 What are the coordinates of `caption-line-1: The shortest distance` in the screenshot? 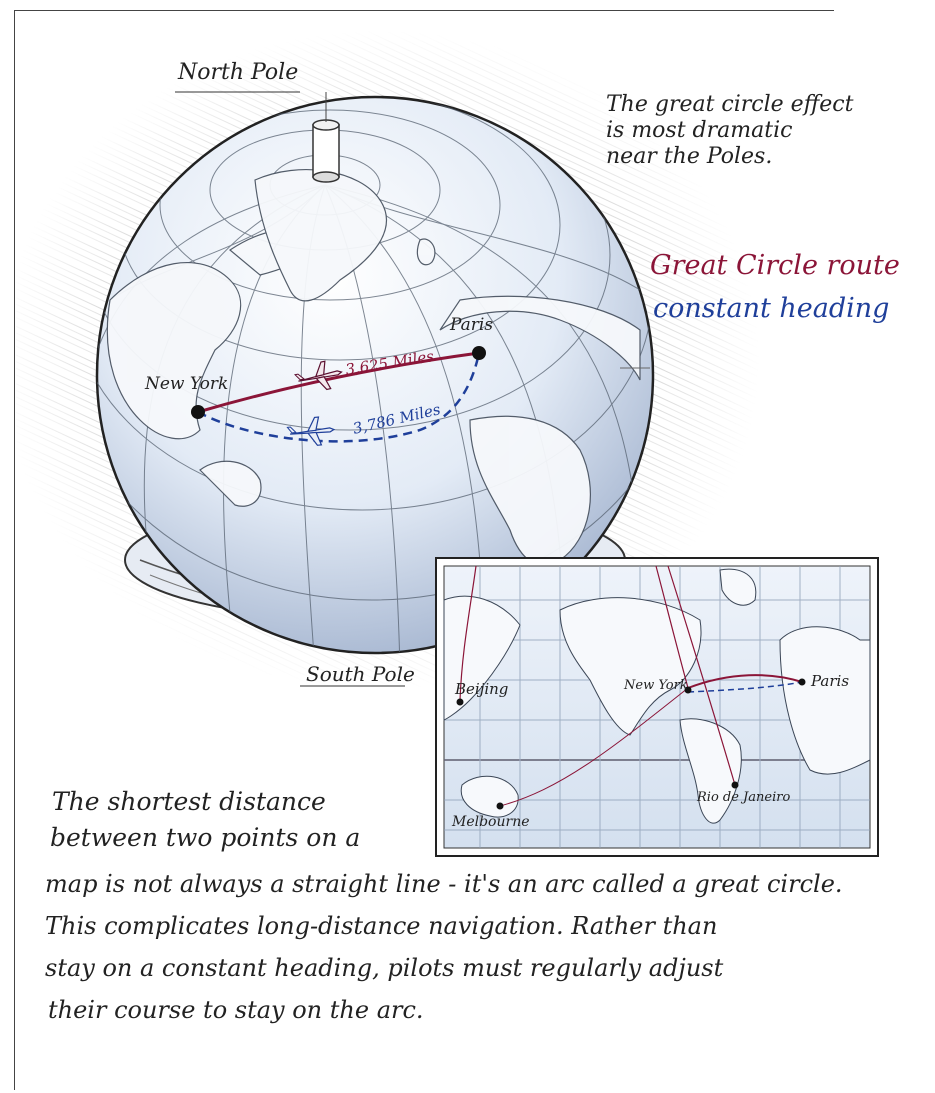 It's located at (189, 801).